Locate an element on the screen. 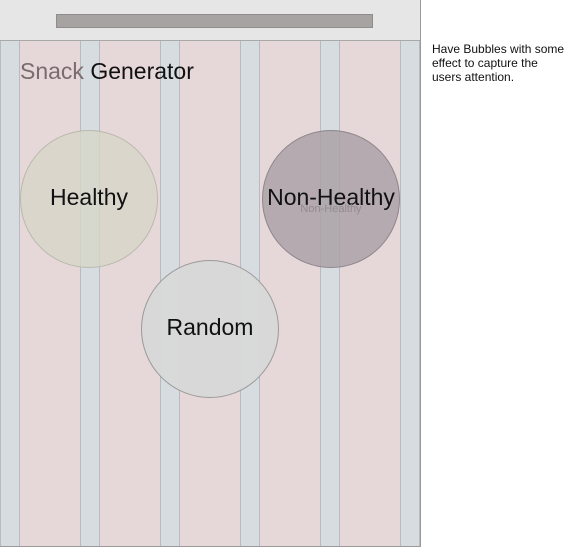  browser-header is located at coordinates (210, 20).